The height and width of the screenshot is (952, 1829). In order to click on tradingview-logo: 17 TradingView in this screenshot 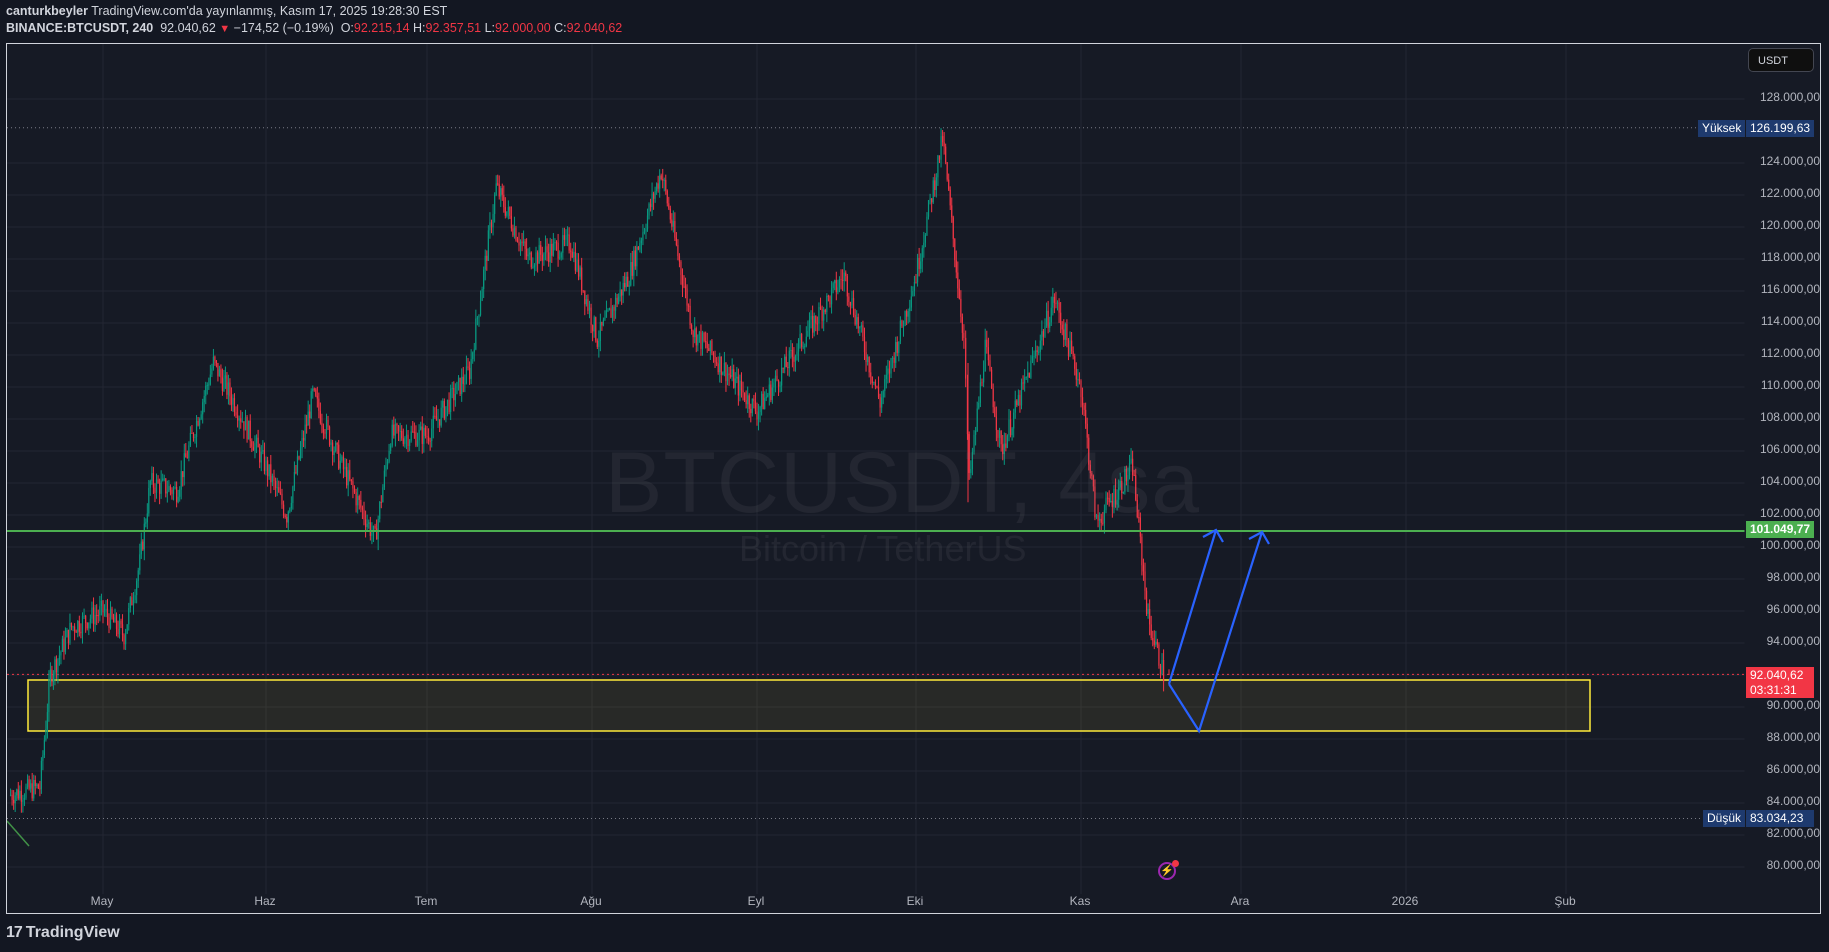, I will do `click(63, 933)`.